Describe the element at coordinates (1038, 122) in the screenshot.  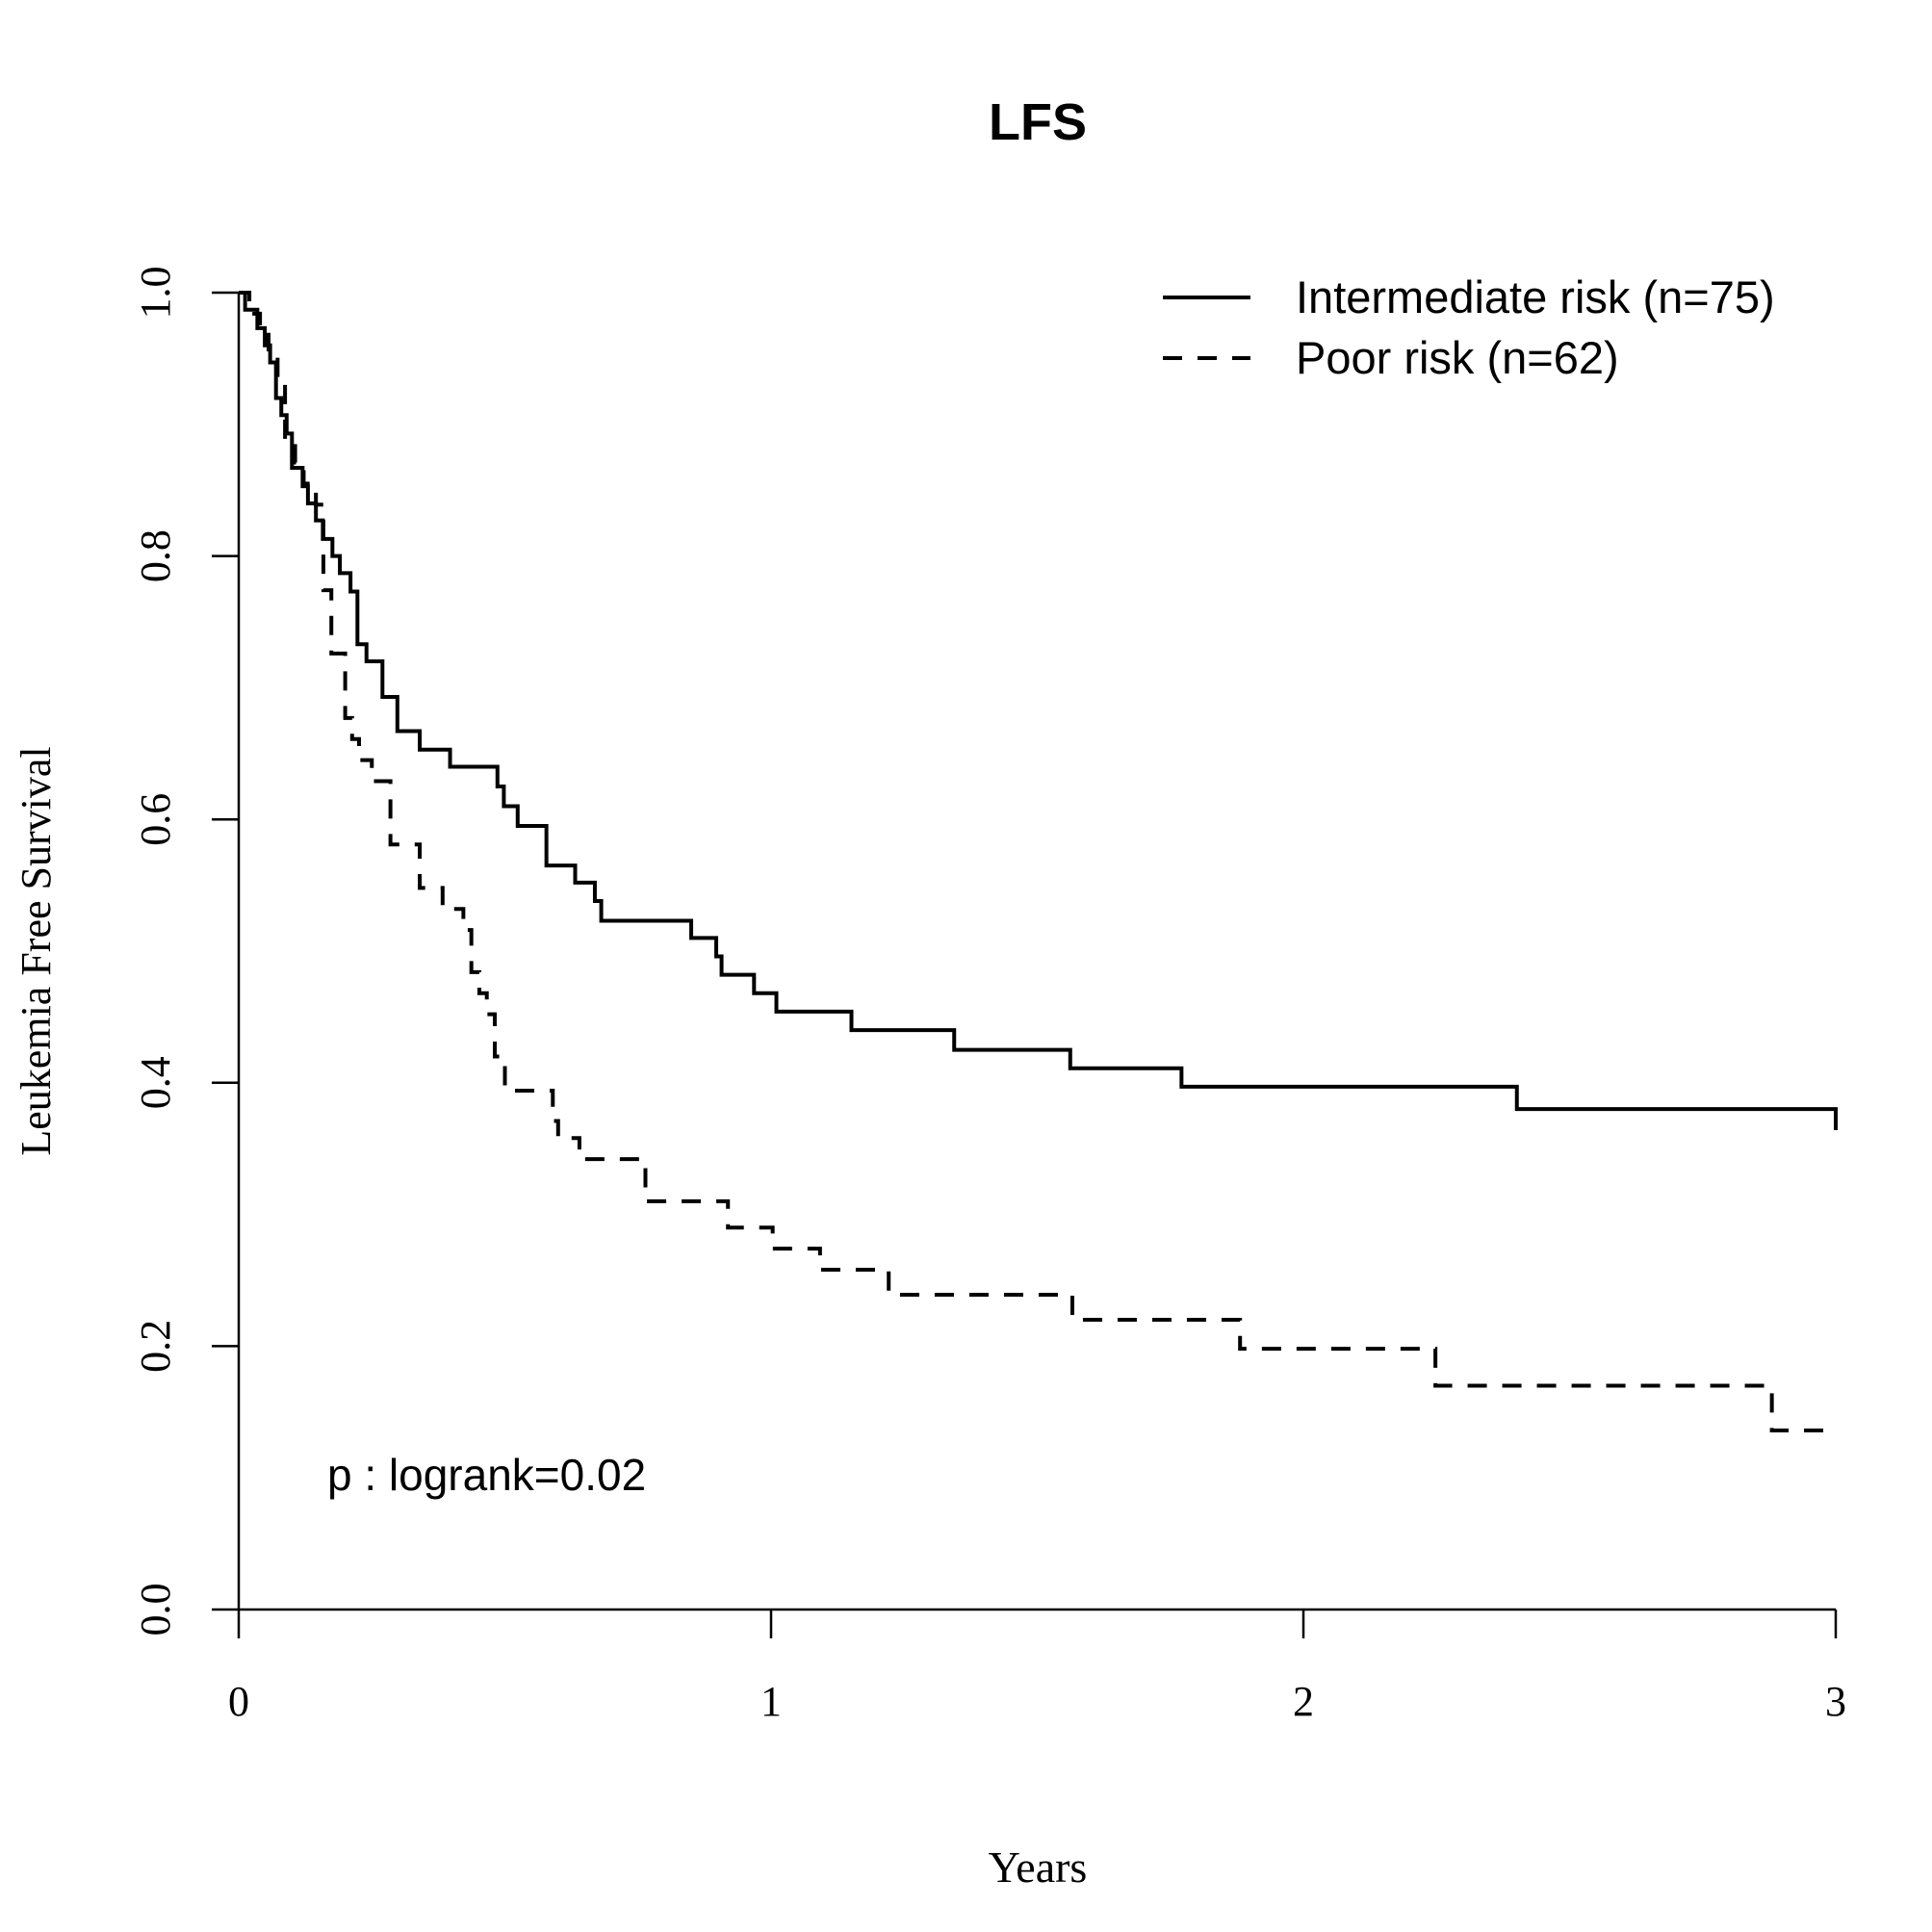
I see `chart-title: LFS` at that location.